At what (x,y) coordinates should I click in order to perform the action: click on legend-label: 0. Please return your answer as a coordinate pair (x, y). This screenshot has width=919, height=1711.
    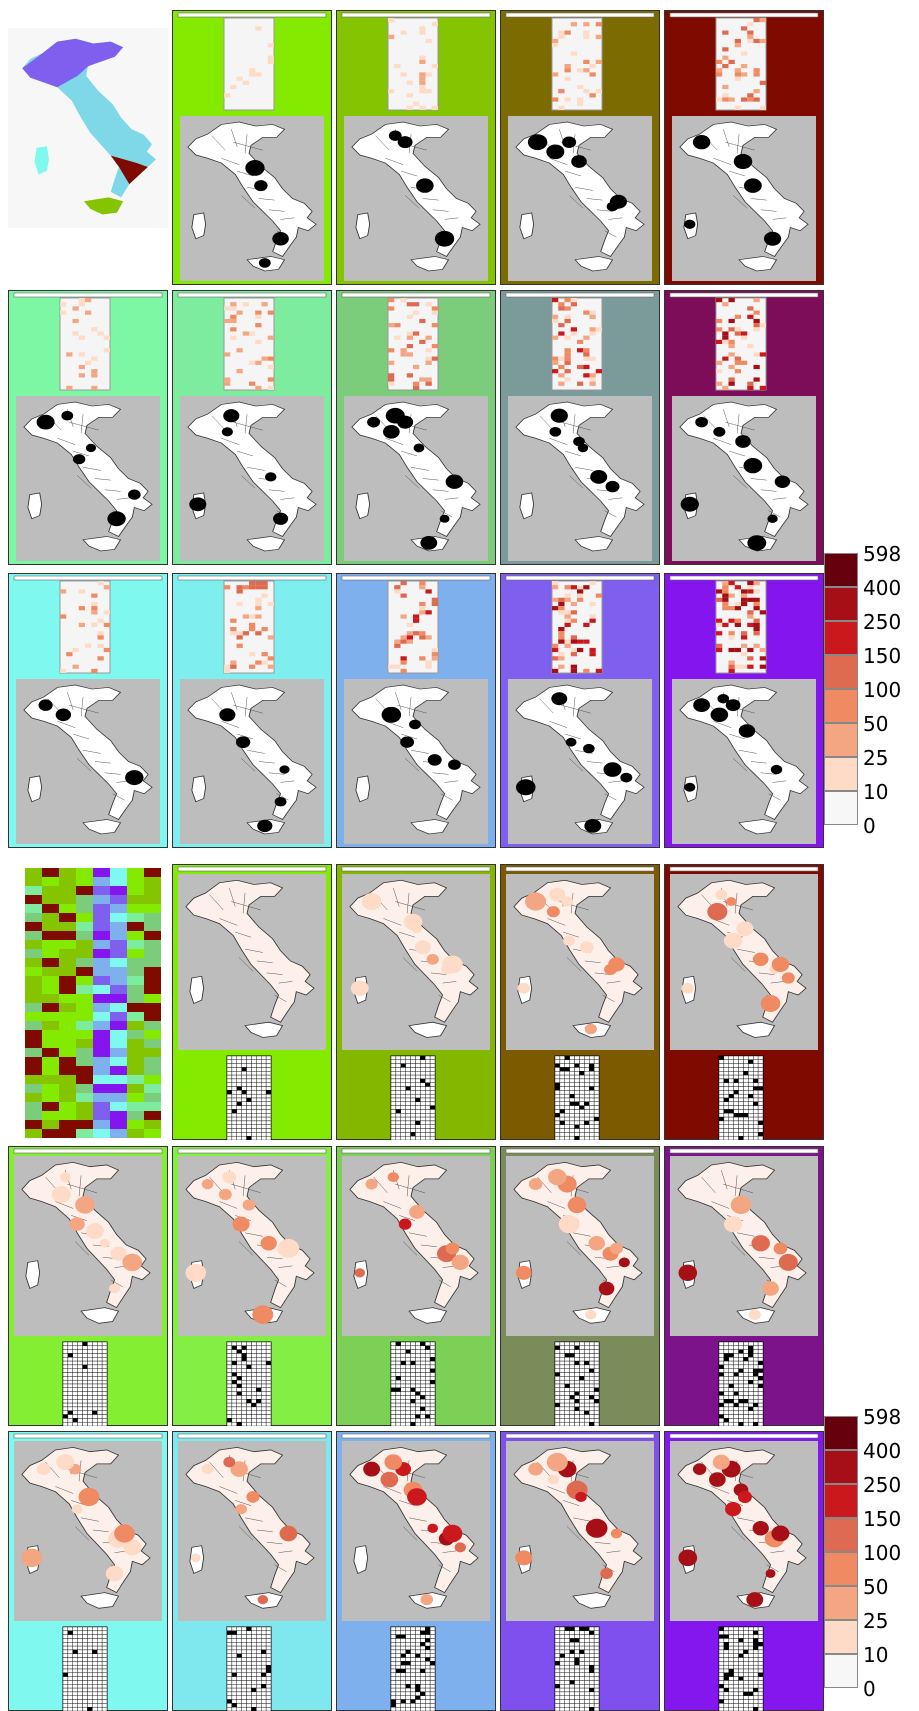
    Looking at the image, I should click on (869, 1689).